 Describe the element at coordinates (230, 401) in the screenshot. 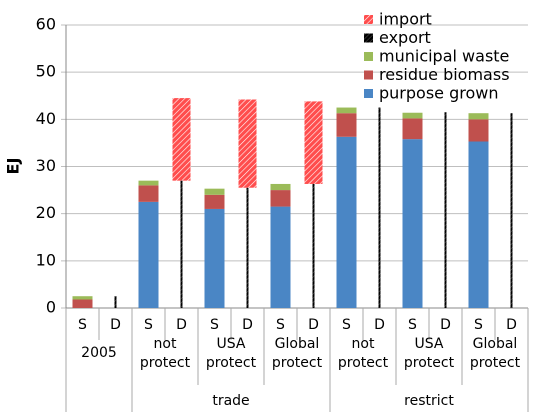

I see `supergroup-label: trade` at that location.